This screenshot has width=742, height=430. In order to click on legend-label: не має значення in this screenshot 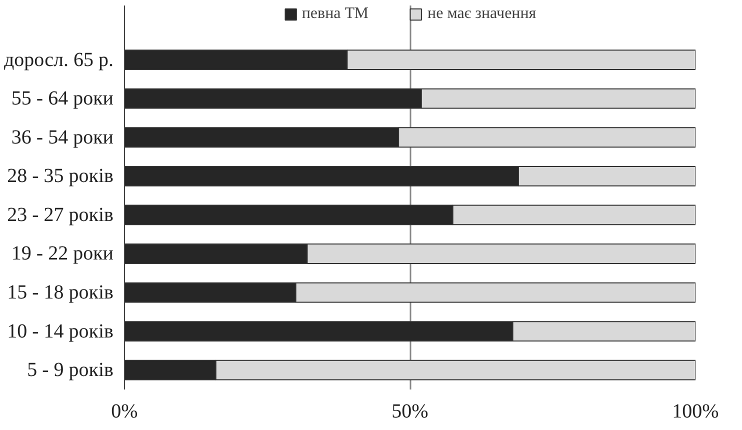, I will do `click(482, 14)`.